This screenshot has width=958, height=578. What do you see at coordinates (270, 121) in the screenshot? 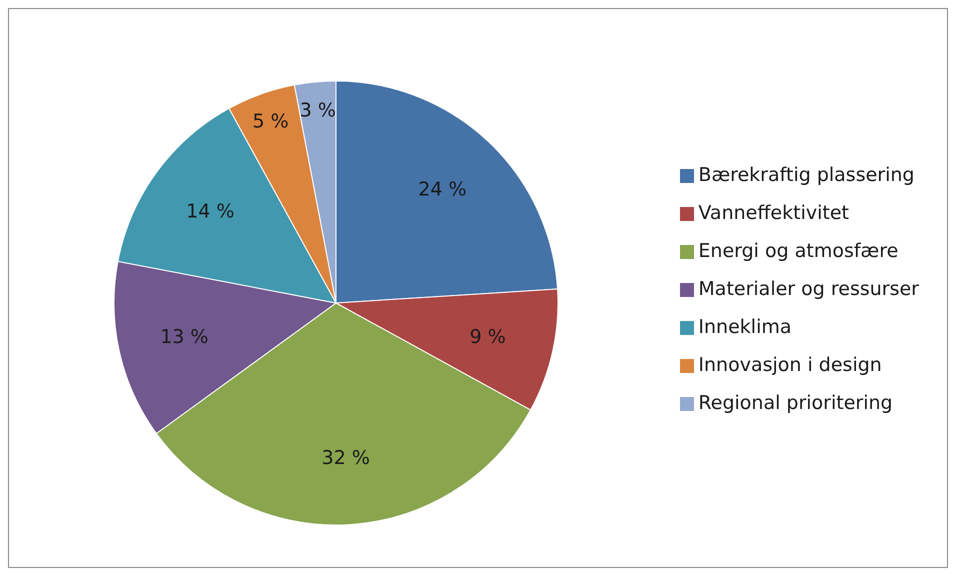
I see `data-label: 5 %` at bounding box center [270, 121].